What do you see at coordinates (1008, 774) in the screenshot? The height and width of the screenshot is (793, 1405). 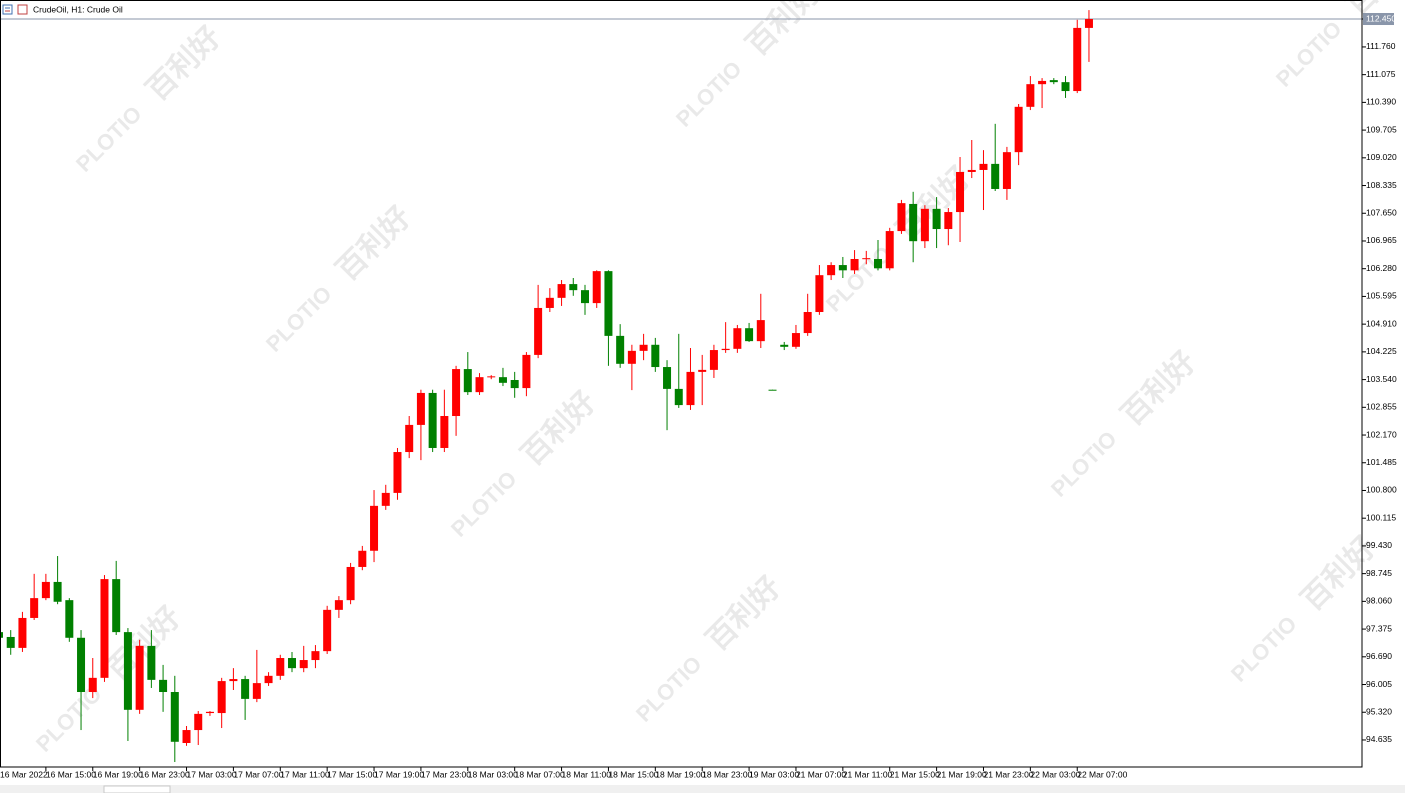 I see `x-tick-label: 21 Mar 23:00` at bounding box center [1008, 774].